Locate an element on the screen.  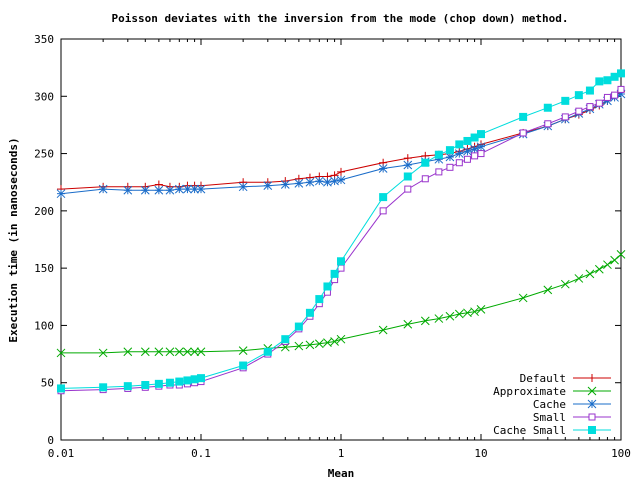
y-tick-label: 50 is located at coordinates (47, 383).